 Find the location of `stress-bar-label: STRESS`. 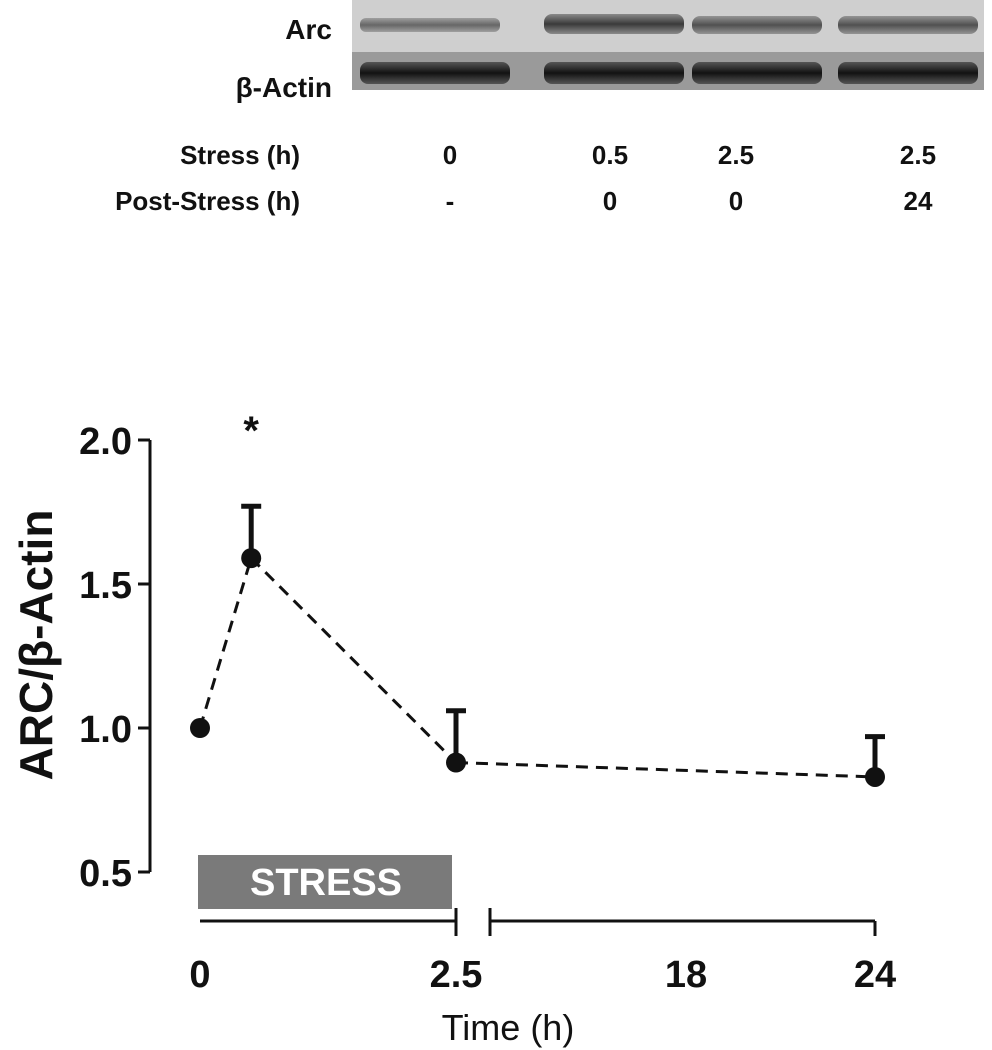

stress-bar-label: STRESS is located at coordinates (326, 883).